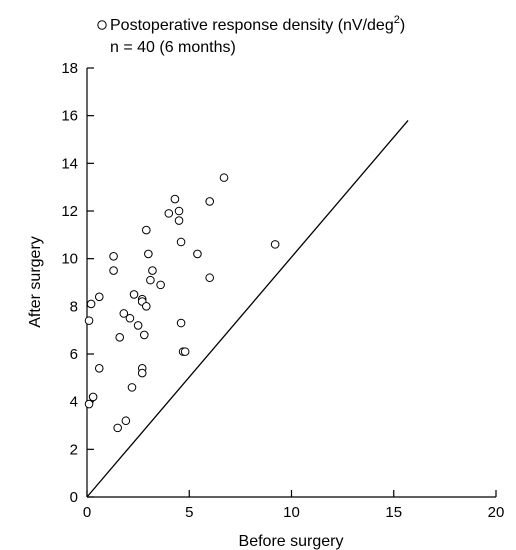 This screenshot has width=516, height=550. Describe the element at coordinates (496, 512) in the screenshot. I see `x-tick-label: 20` at that location.